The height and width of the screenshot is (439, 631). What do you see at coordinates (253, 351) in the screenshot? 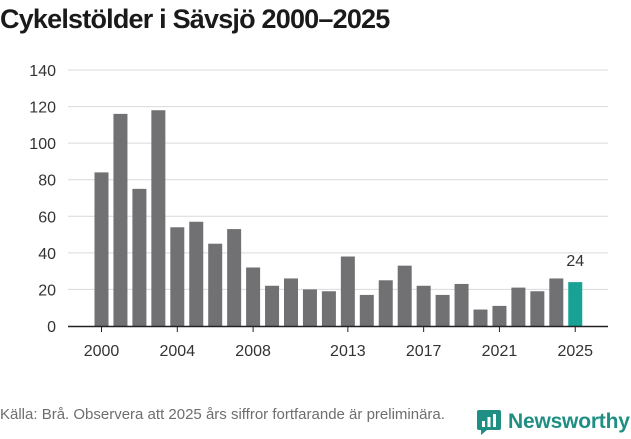
I see `x-tick-label: 2008` at bounding box center [253, 351].